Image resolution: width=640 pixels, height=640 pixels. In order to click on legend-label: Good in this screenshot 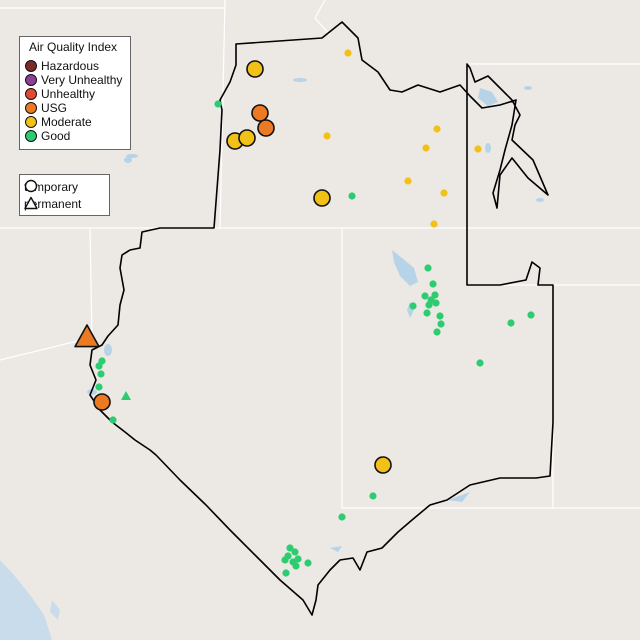, I will do `click(56, 136)`.